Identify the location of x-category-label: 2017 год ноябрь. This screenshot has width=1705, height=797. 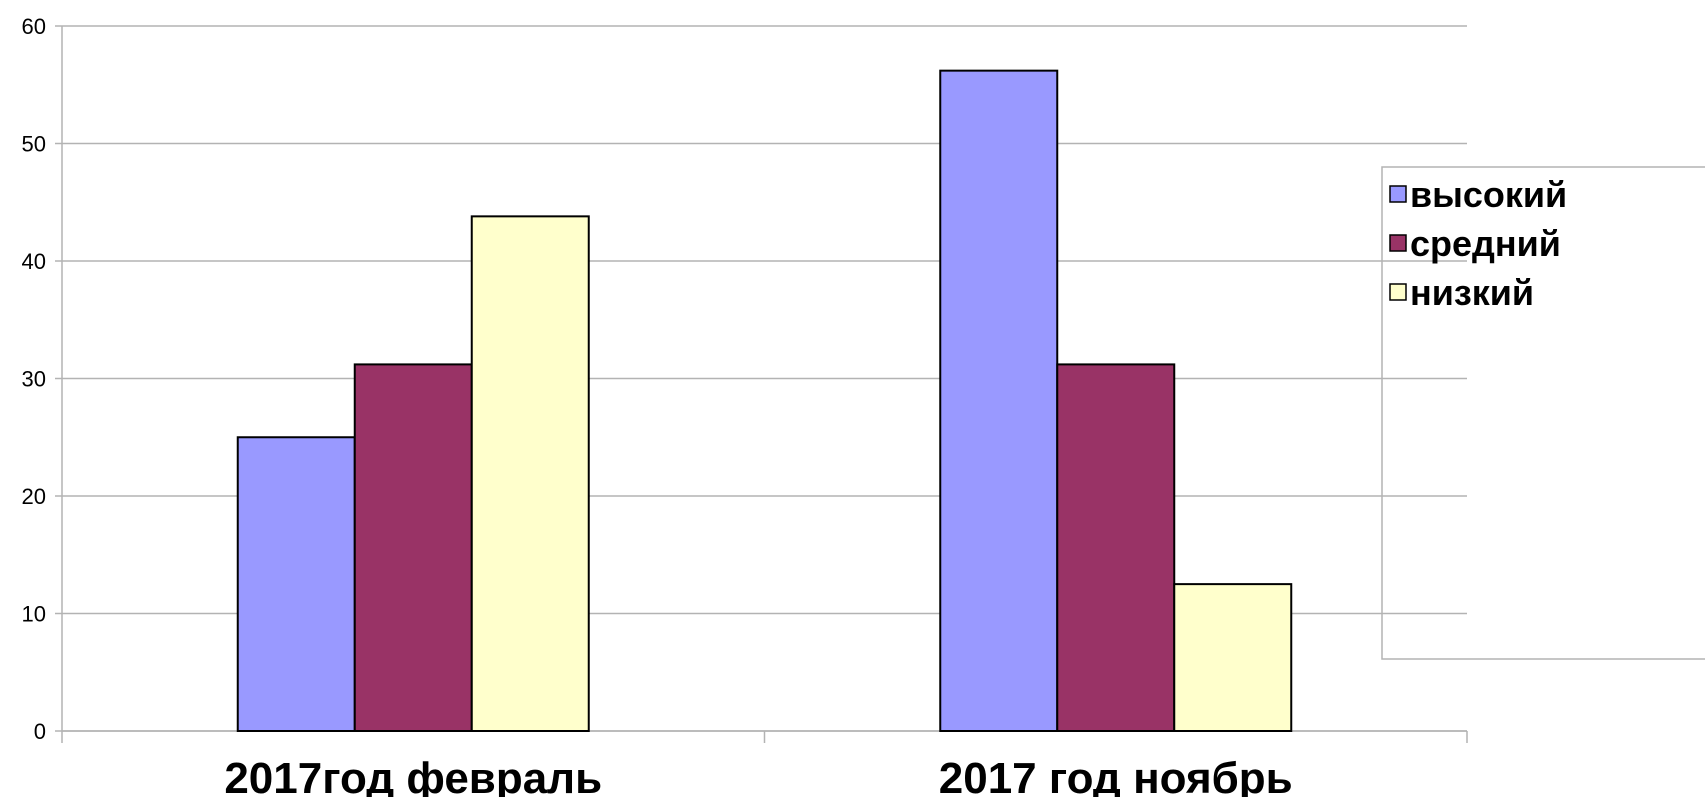
(1116, 775).